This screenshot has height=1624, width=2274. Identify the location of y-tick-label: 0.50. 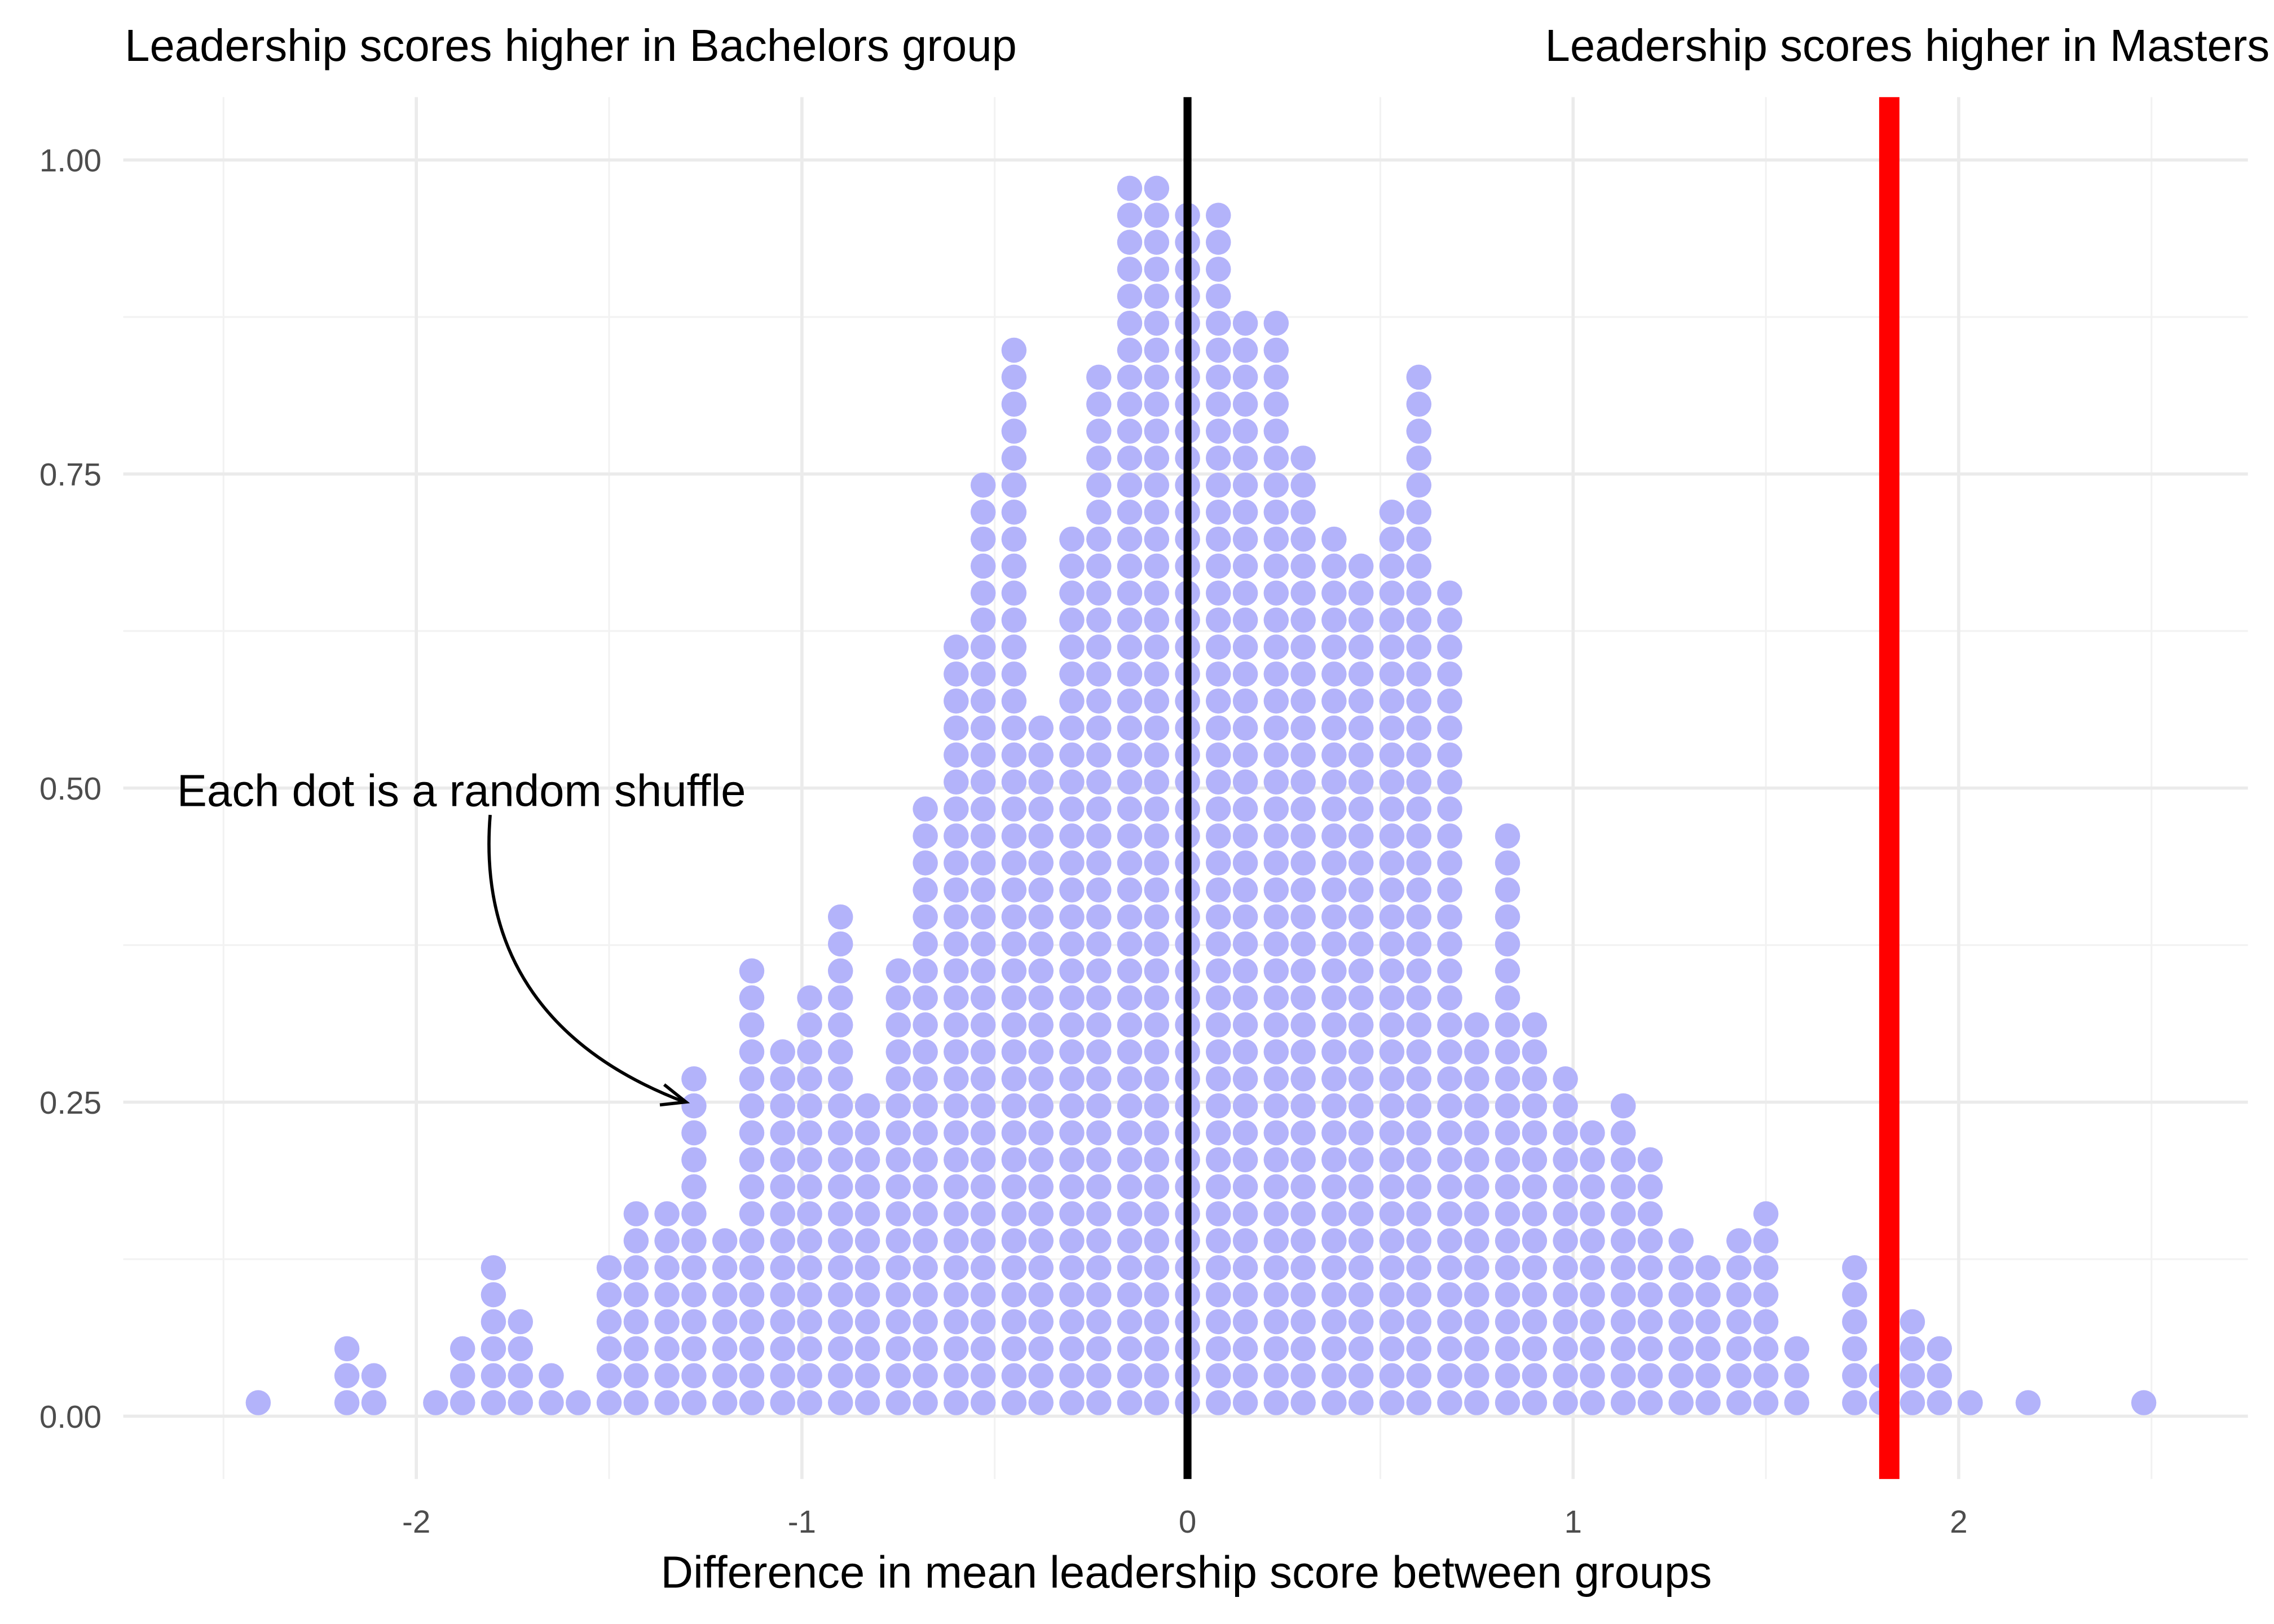
(70, 788).